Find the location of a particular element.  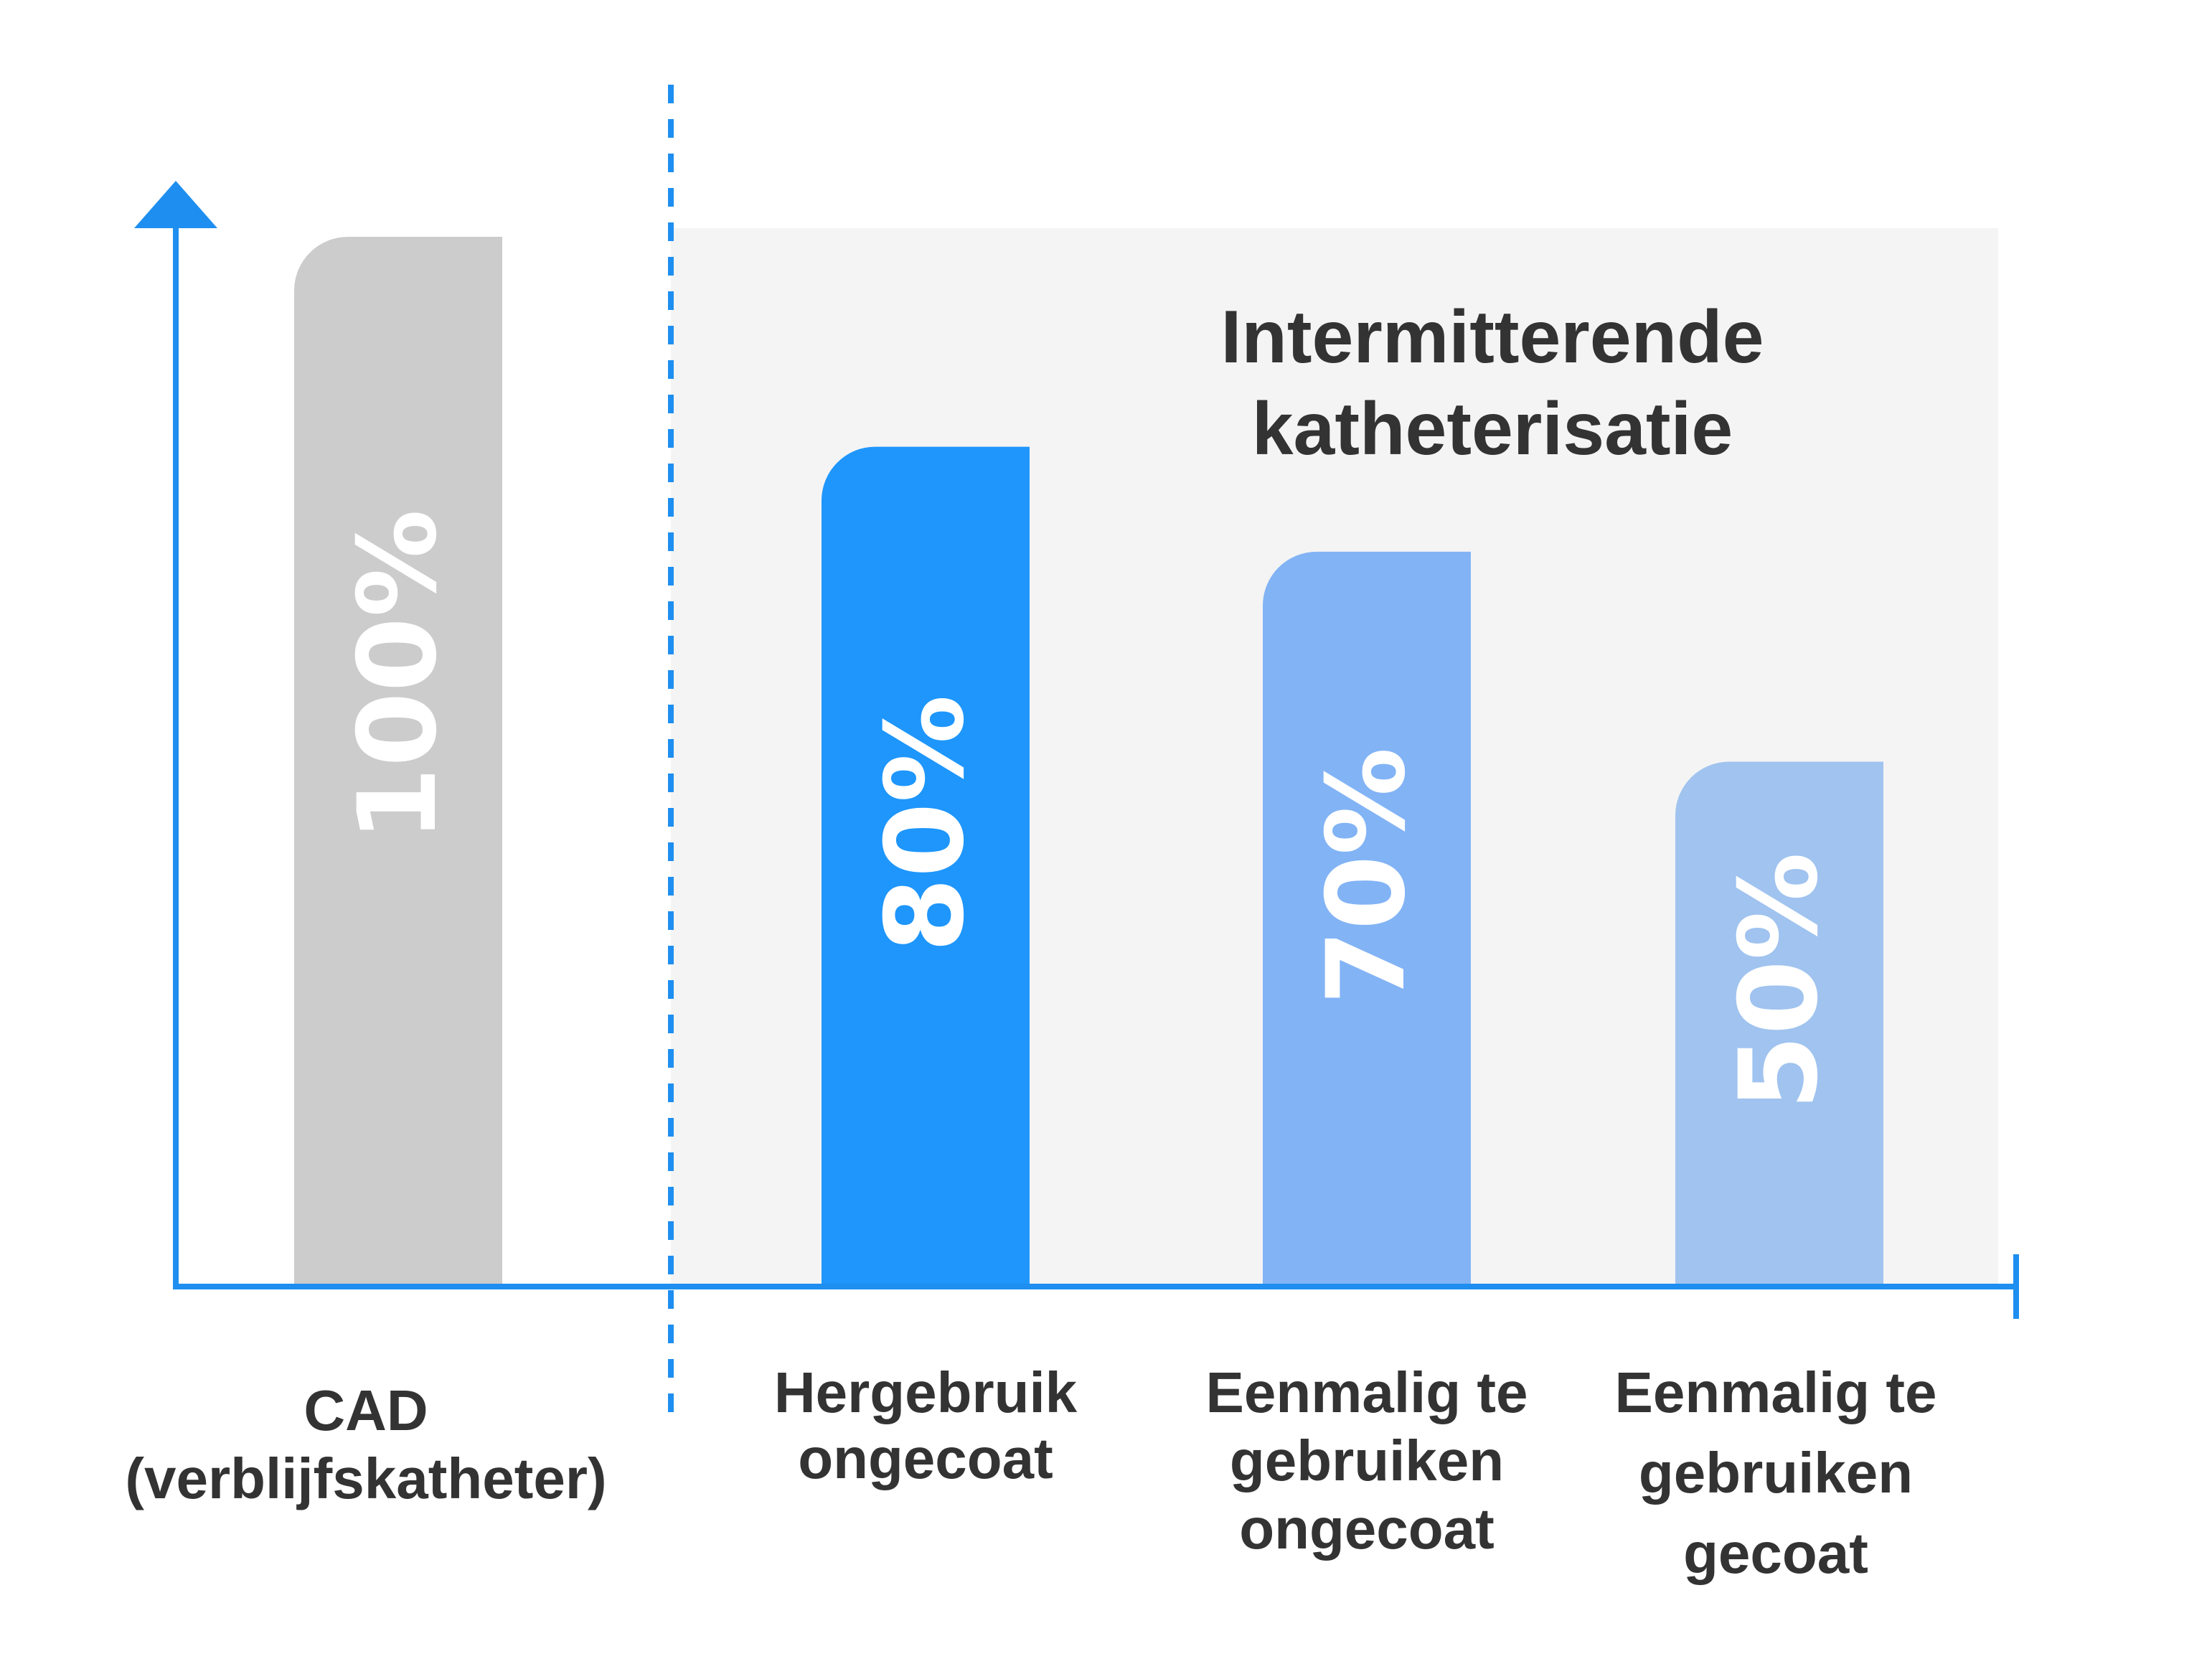

bar-value-label-1: 100% is located at coordinates (399, 675).